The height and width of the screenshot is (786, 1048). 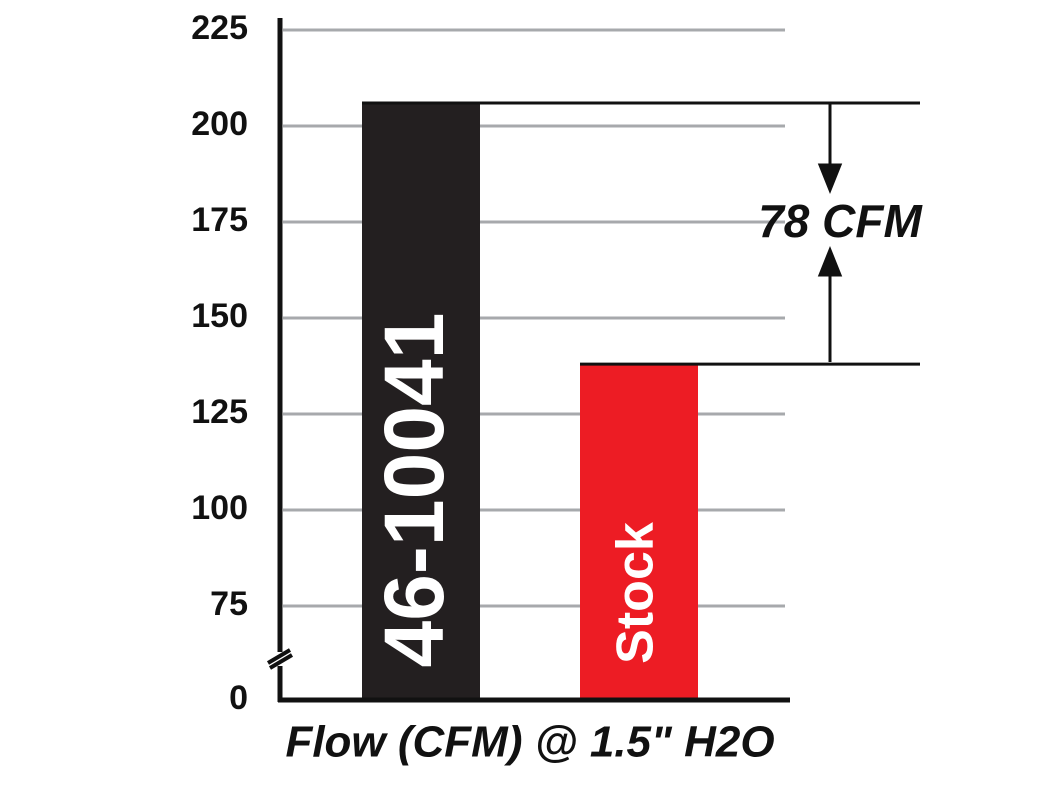 I want to click on arrow-up, so click(x=830, y=303).